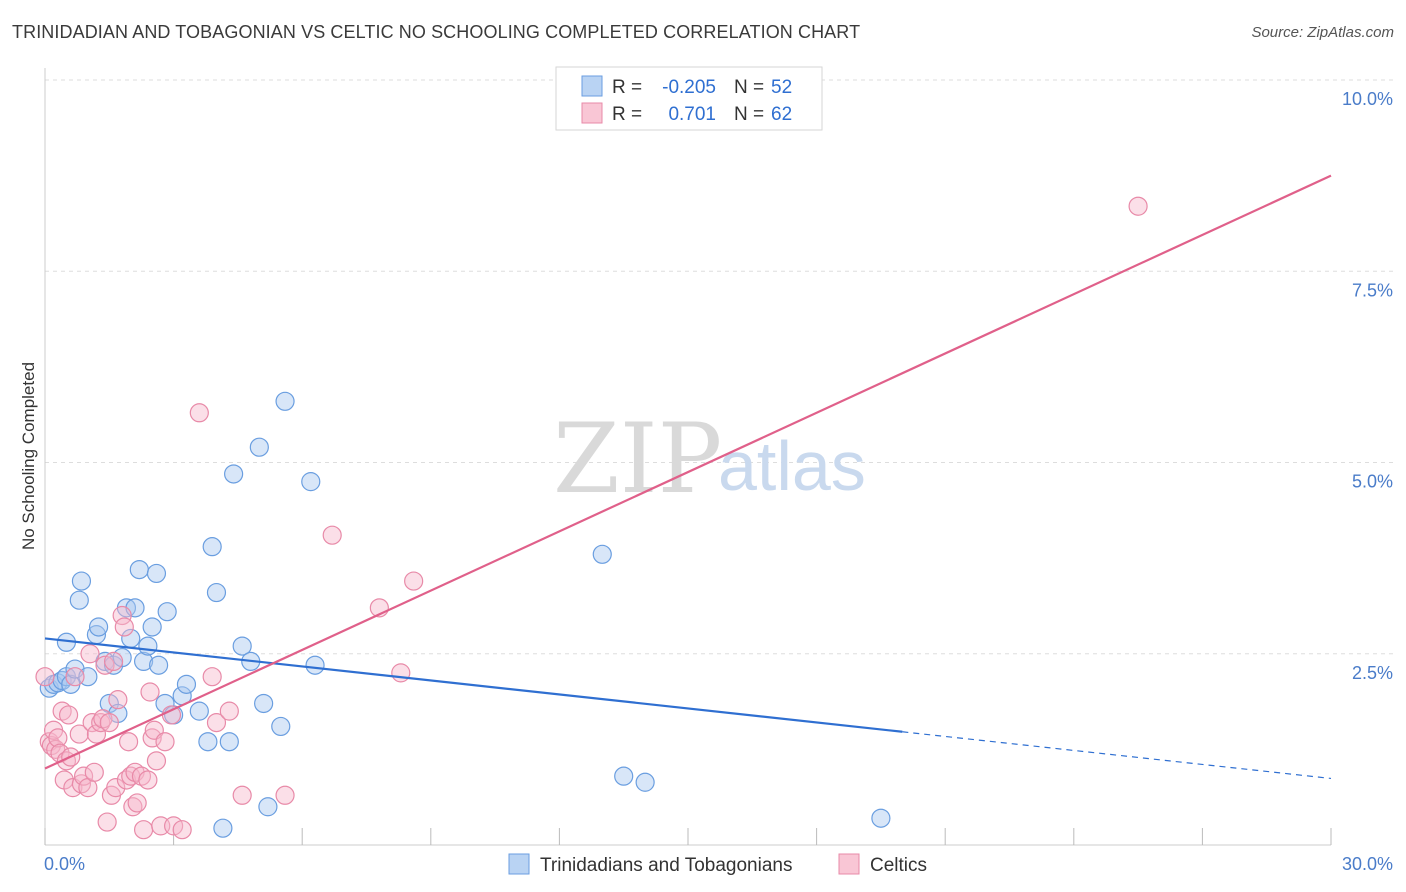  I want to click on stats-legend-r-label-1: R =, so click(627, 87).